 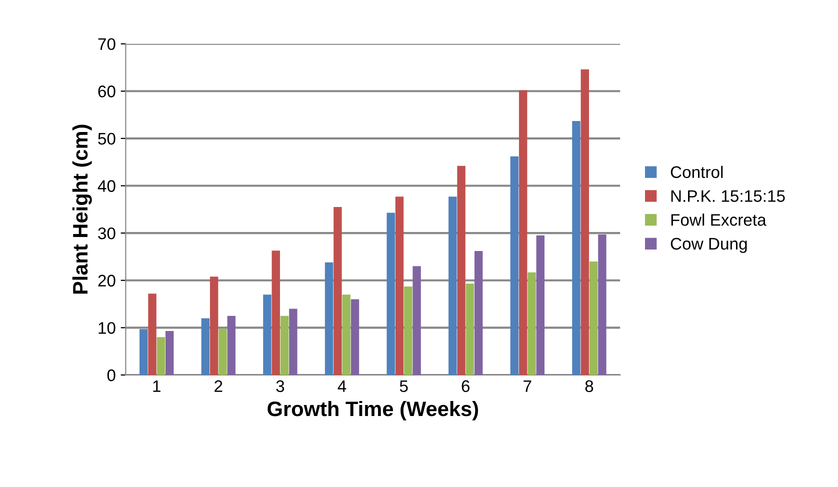 What do you see at coordinates (107, 328) in the screenshot?
I see `y-tick-label: 10` at bounding box center [107, 328].